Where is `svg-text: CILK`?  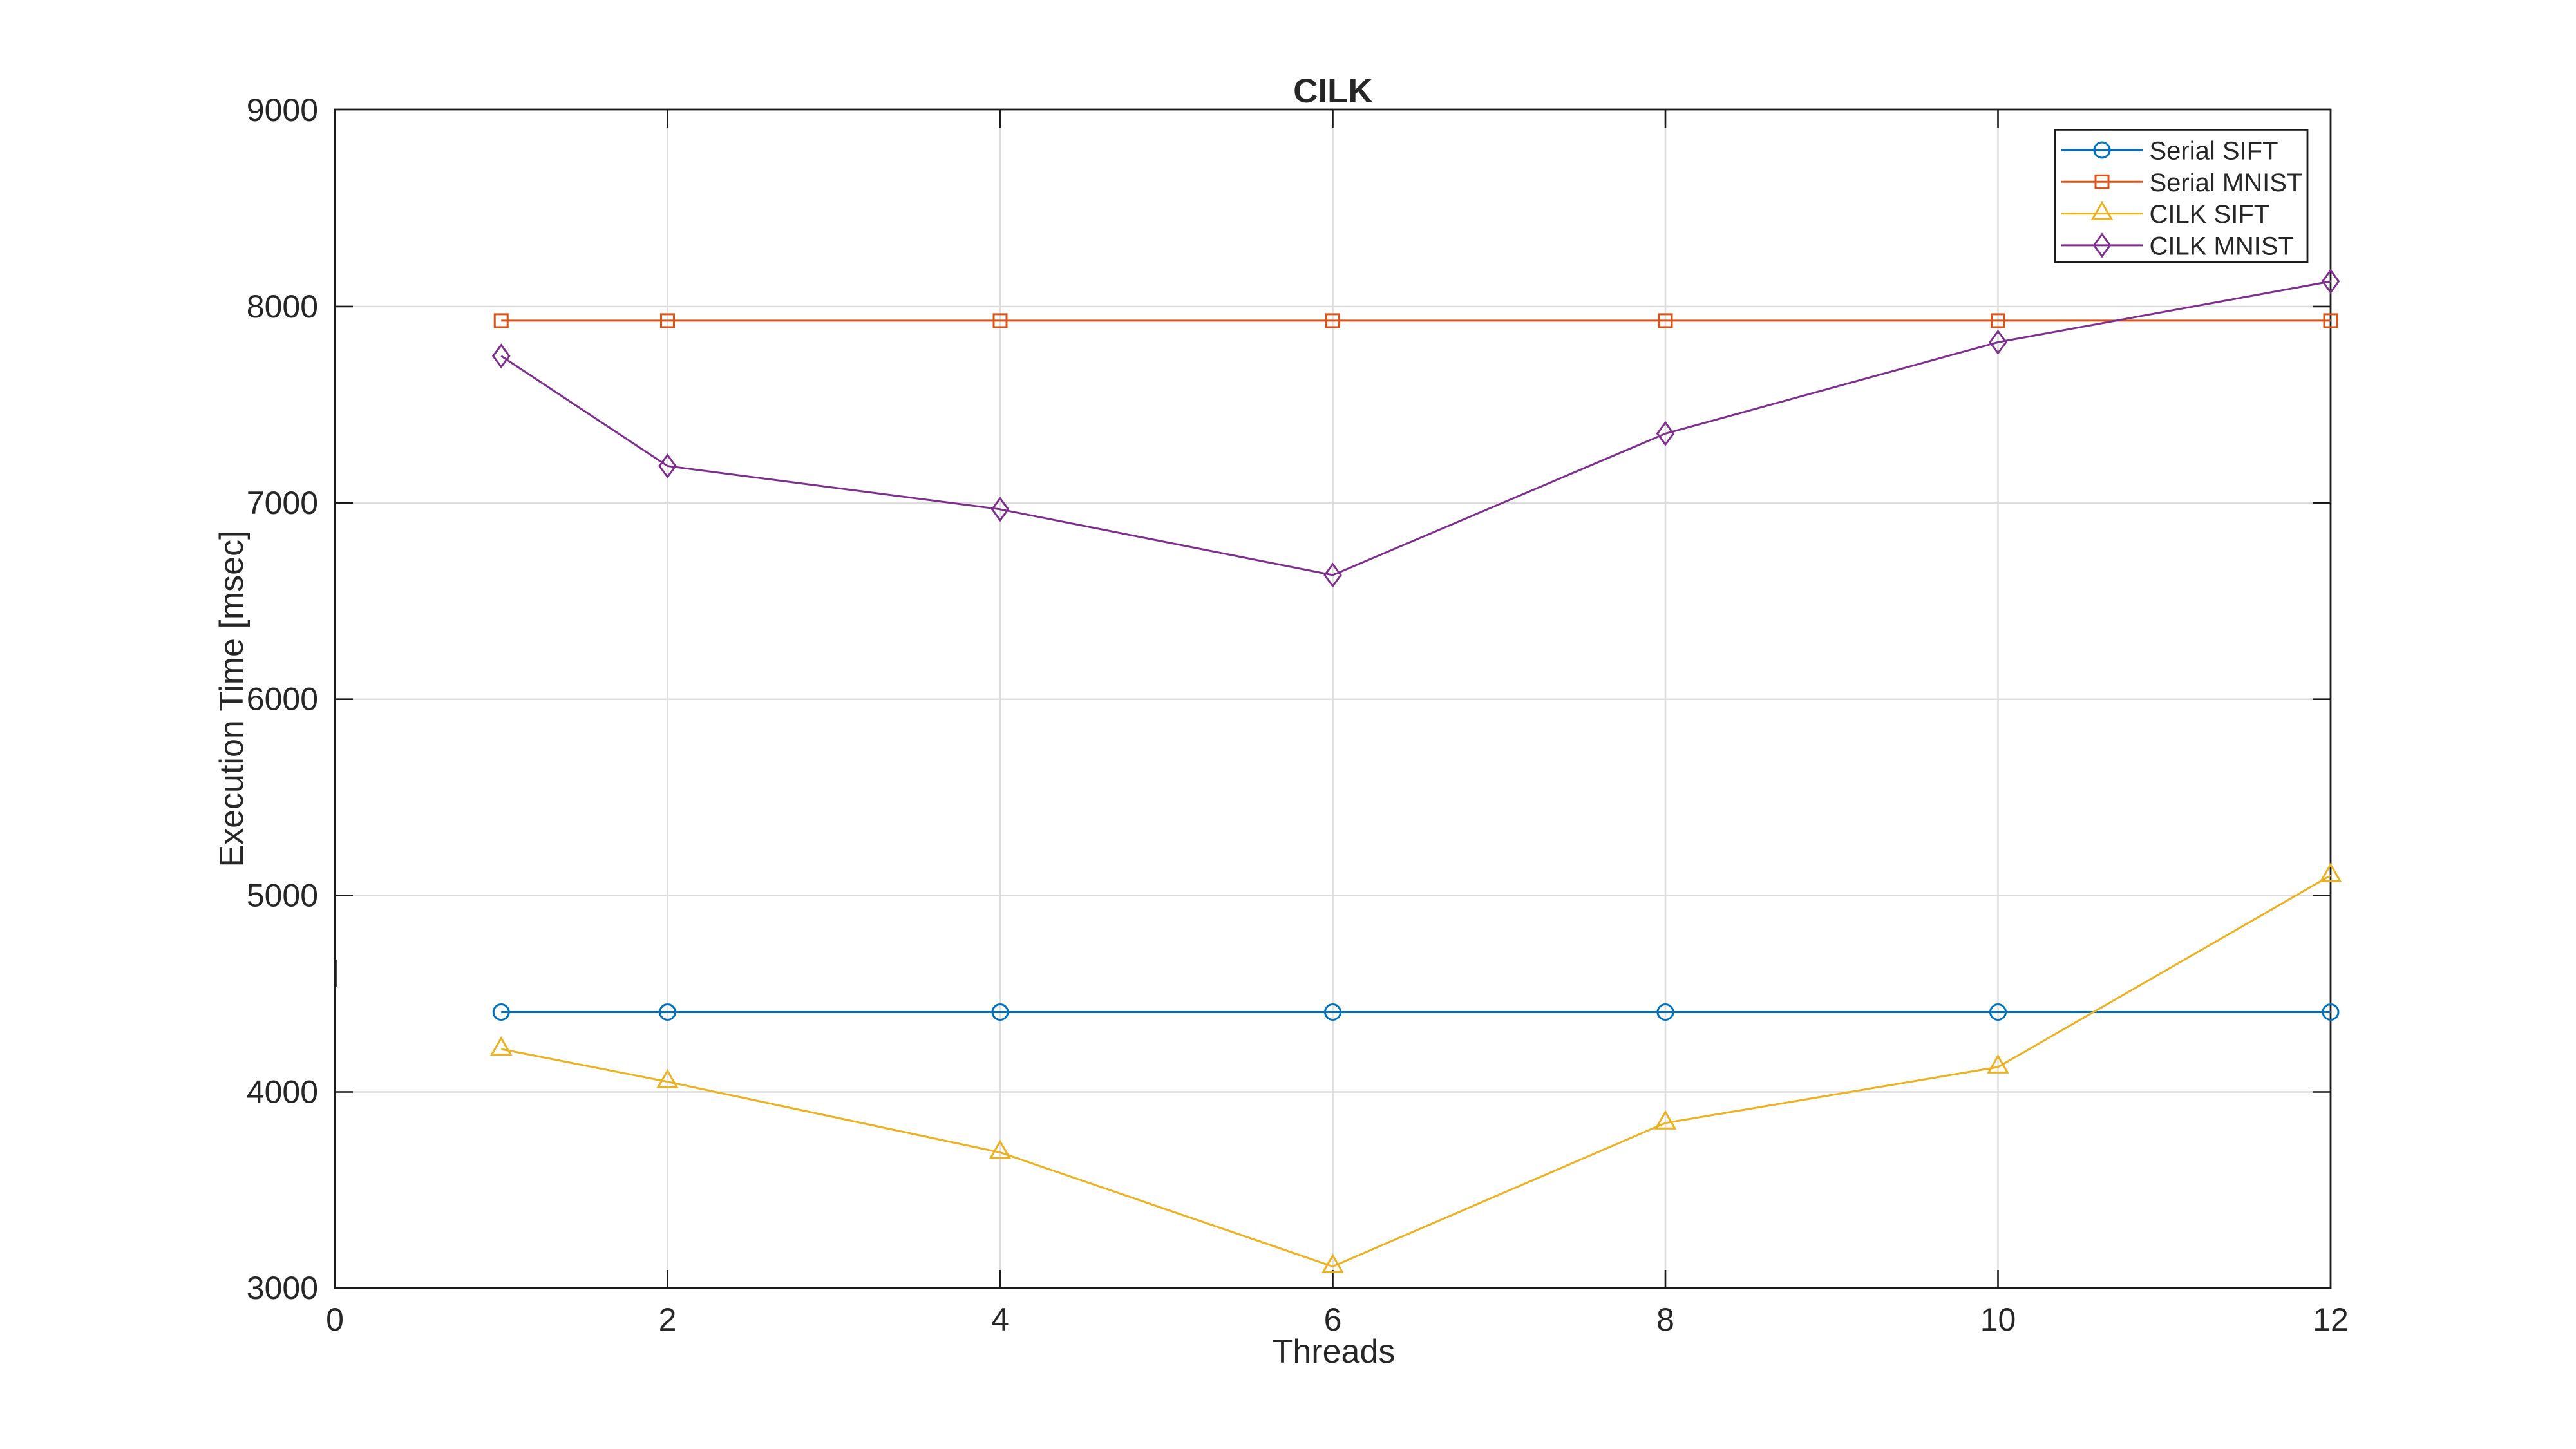
svg-text: CILK is located at coordinates (1333, 91).